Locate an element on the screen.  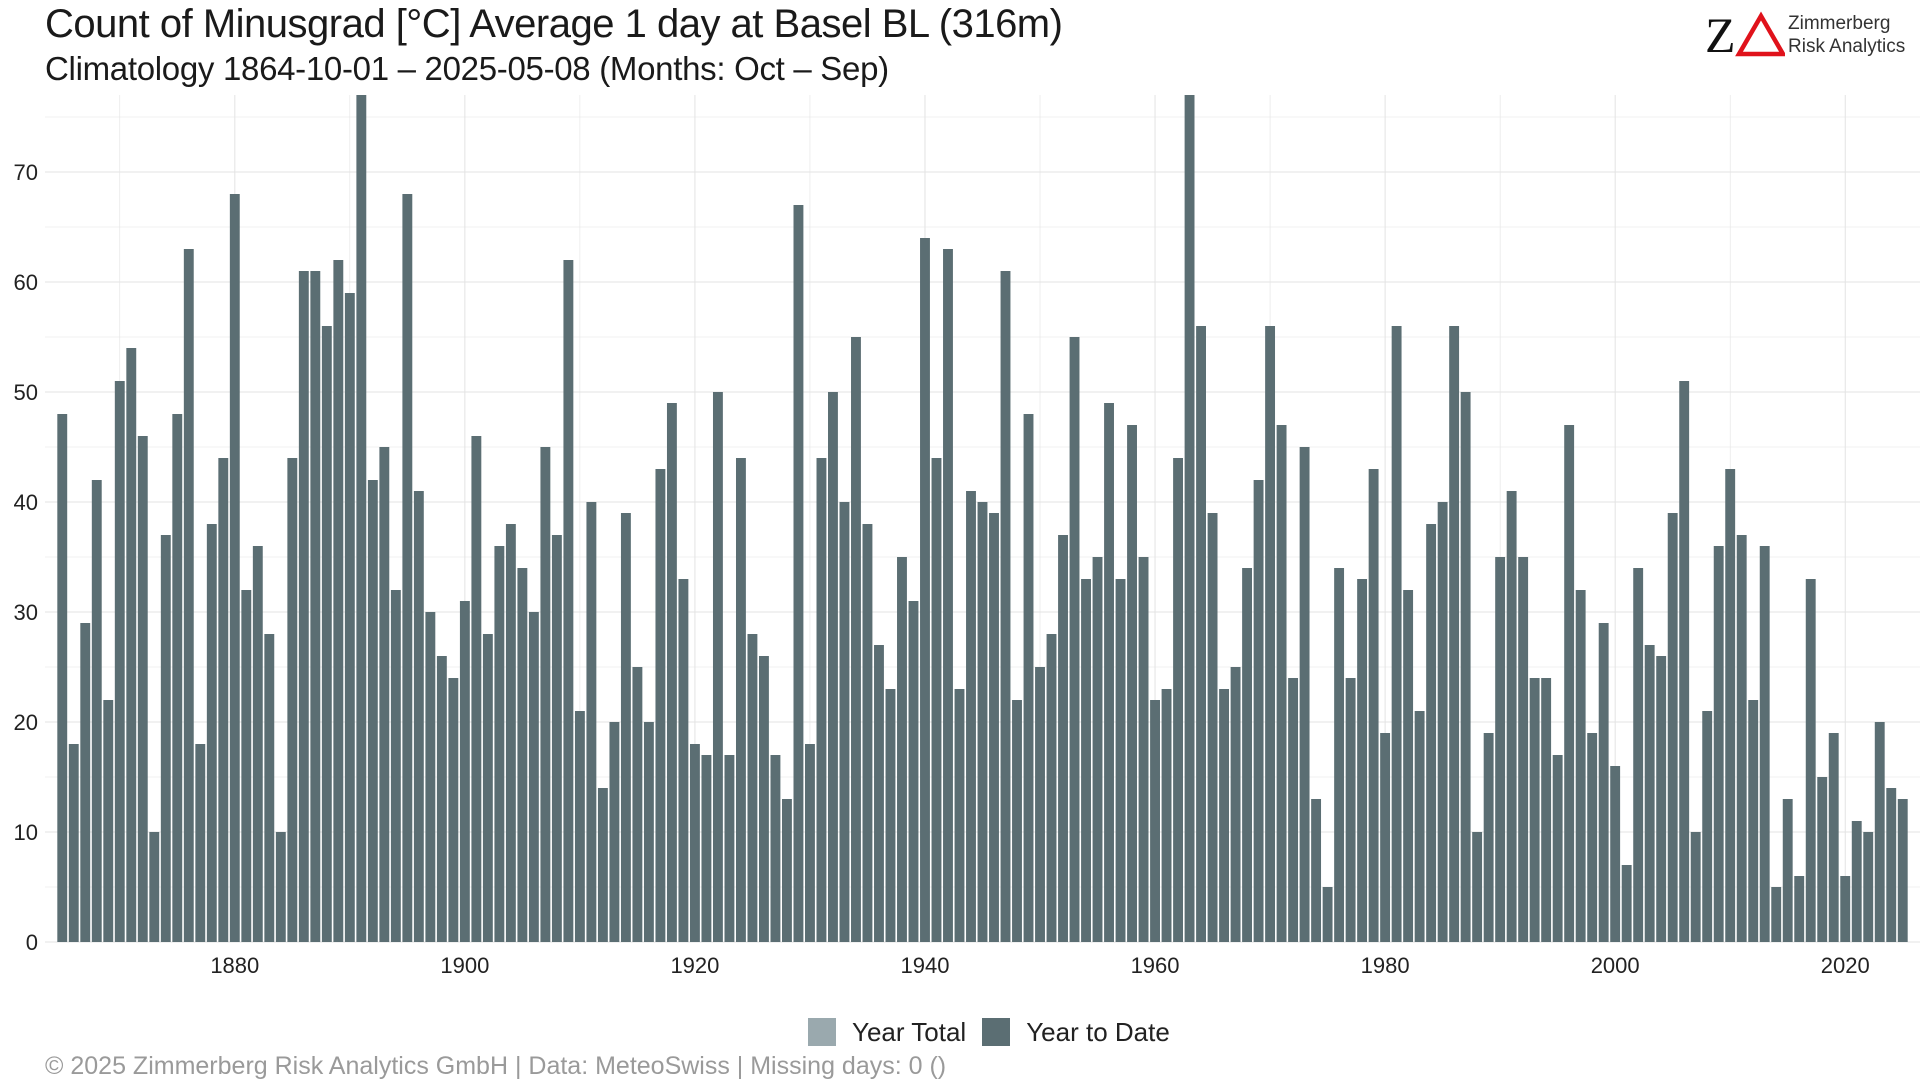
x-tick-label: 1880 is located at coordinates (234, 965).